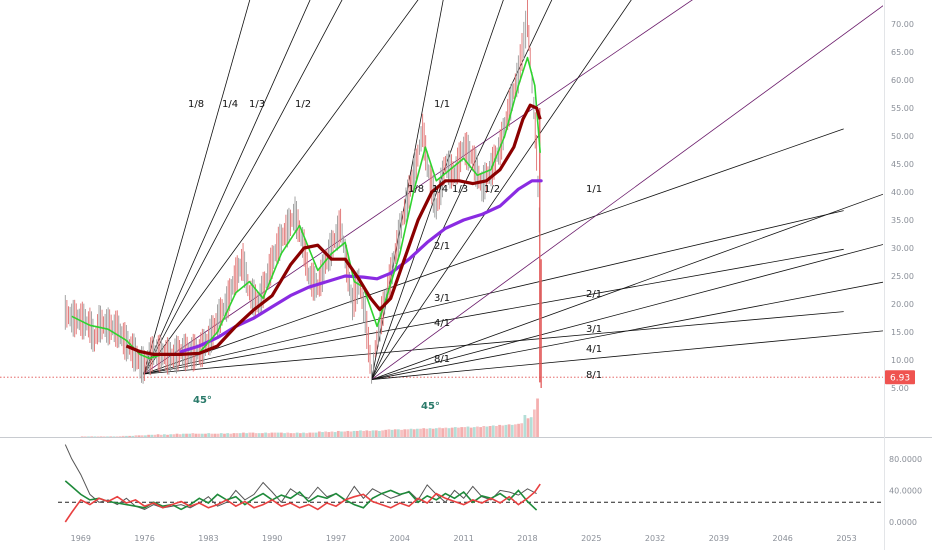 The width and height of the screenshot is (932, 550). What do you see at coordinates (902, 304) in the screenshot?
I see `y-tick-label: 20.00` at bounding box center [902, 304].